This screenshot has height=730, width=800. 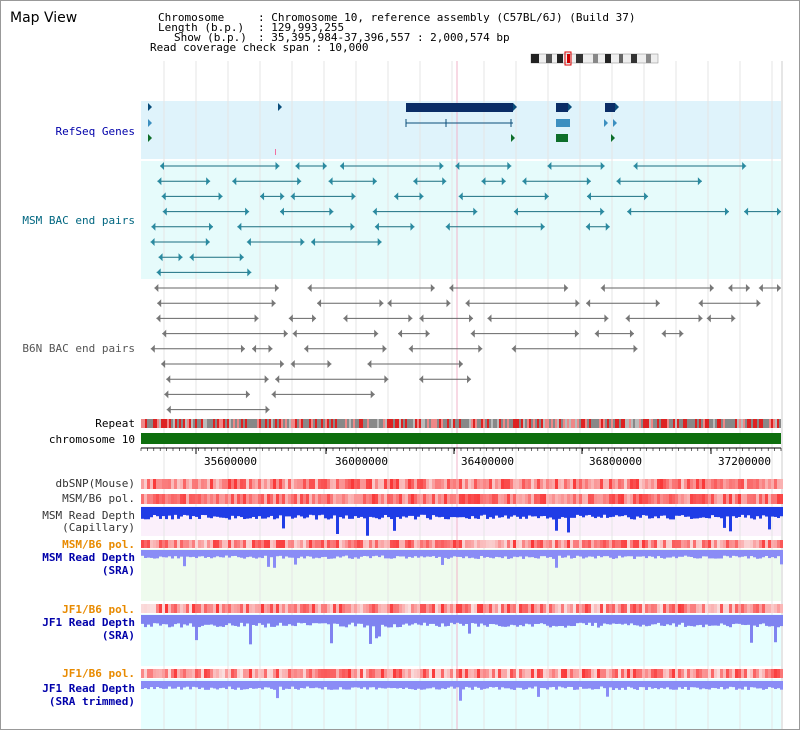 What do you see at coordinates (98, 544) in the screenshot?
I see `track-label-msm-b6-pol-sra: MSM/B6 pol.` at bounding box center [98, 544].